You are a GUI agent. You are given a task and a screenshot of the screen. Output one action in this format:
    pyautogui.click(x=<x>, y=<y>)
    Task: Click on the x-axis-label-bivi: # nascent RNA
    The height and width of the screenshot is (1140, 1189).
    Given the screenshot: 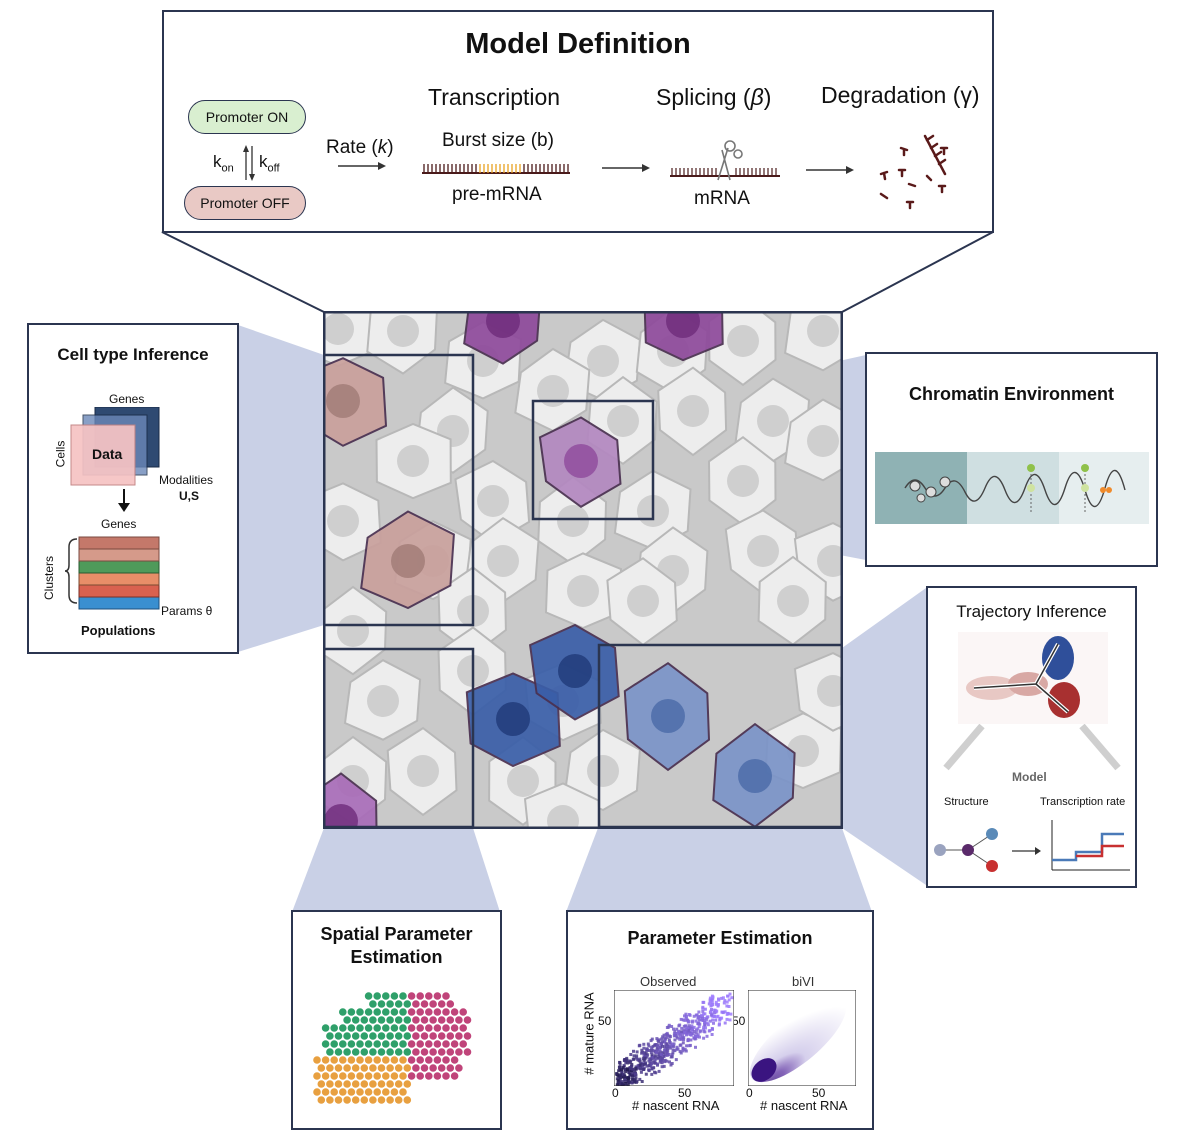 What is the action you would take?
    pyautogui.click(x=804, y=1105)
    